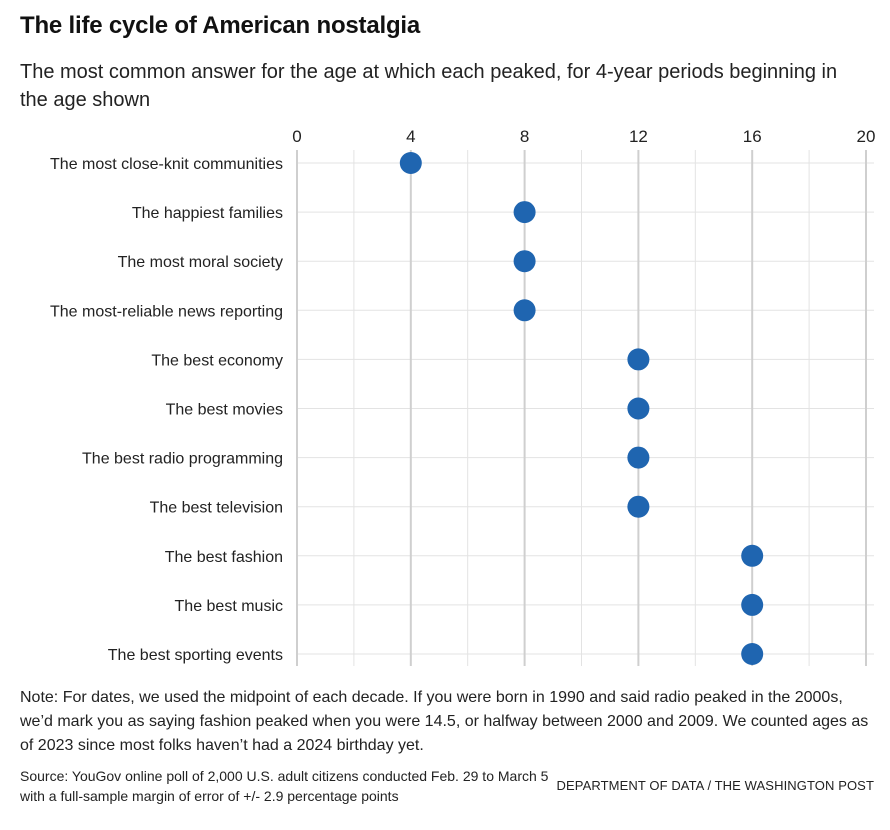  Describe the element at coordinates (195, 655) in the screenshot. I see `category-label: The best sporting events` at that location.